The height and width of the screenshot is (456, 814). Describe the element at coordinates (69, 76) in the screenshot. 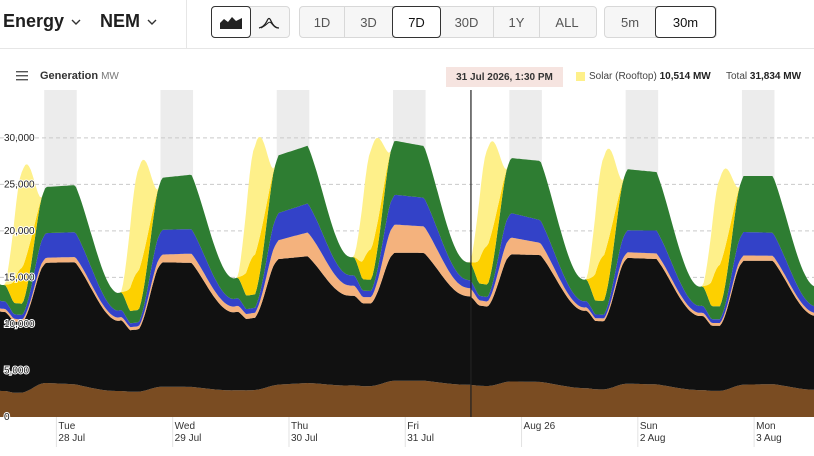

I see `chart-title-text: Generation` at that location.